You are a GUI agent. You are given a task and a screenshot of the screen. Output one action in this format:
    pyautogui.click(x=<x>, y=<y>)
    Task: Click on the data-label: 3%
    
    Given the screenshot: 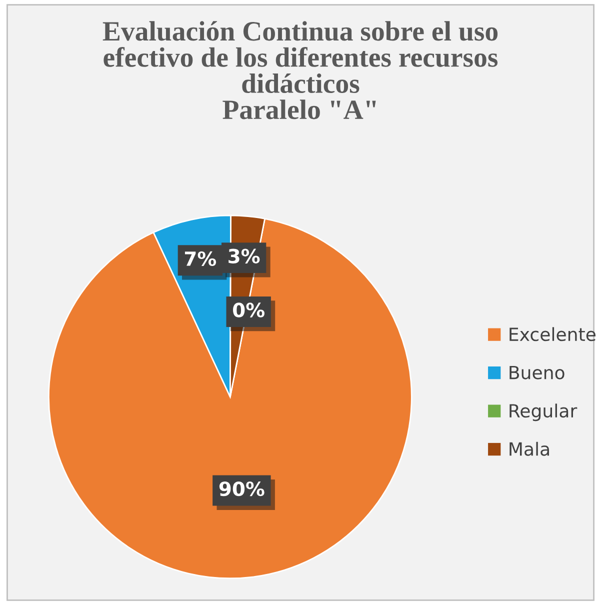 What is the action you would take?
    pyautogui.click(x=244, y=256)
    